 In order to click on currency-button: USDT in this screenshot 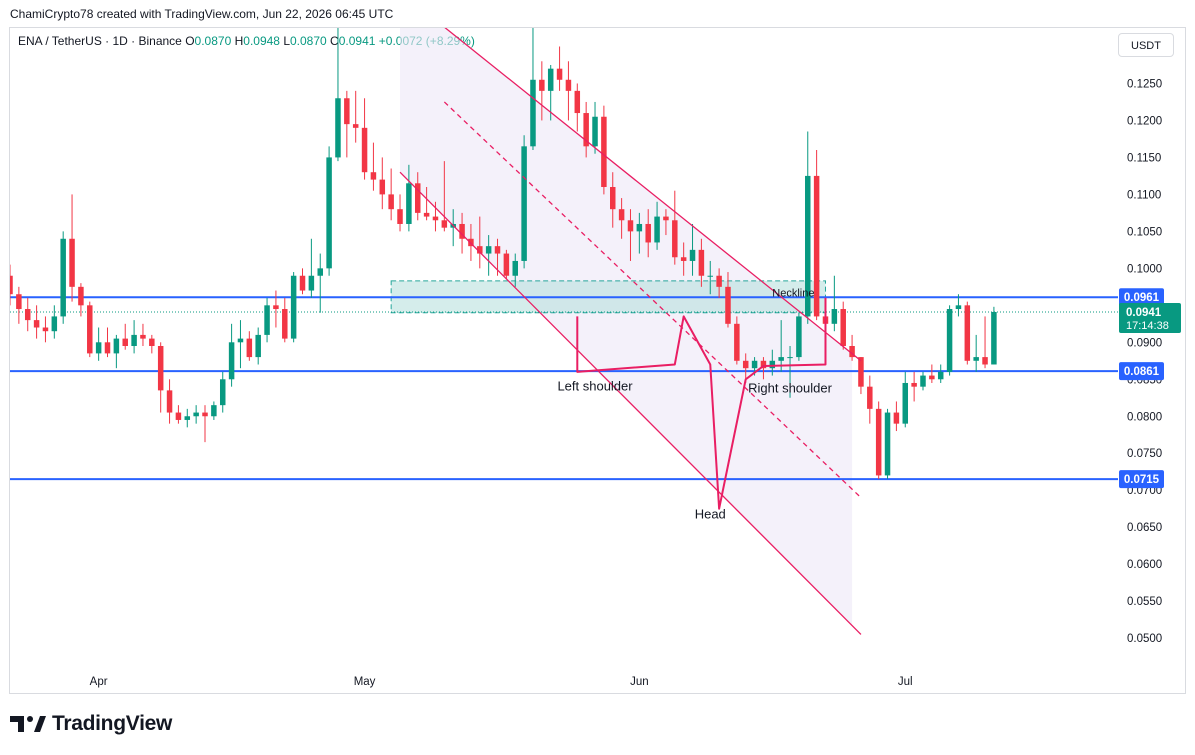, I will do `click(1146, 45)`.